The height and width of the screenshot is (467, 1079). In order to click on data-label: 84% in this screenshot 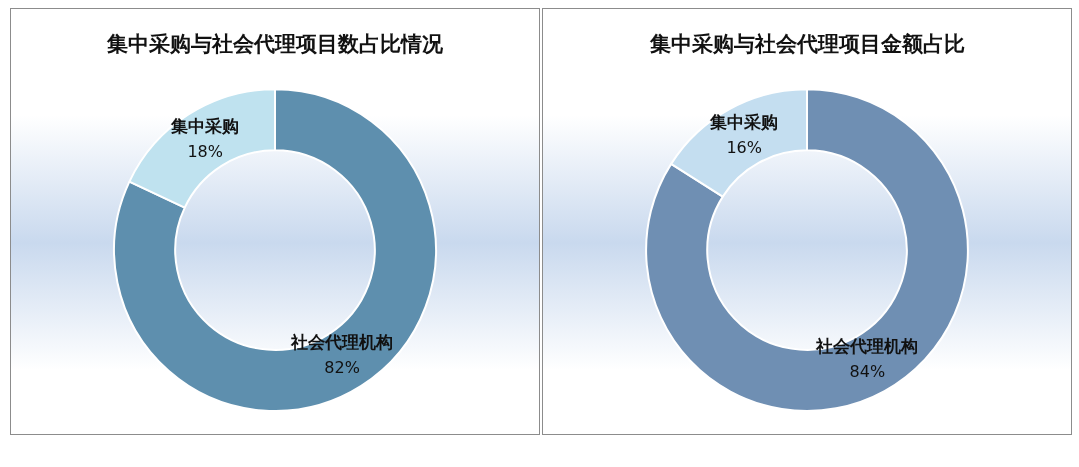, I will do `click(867, 372)`.